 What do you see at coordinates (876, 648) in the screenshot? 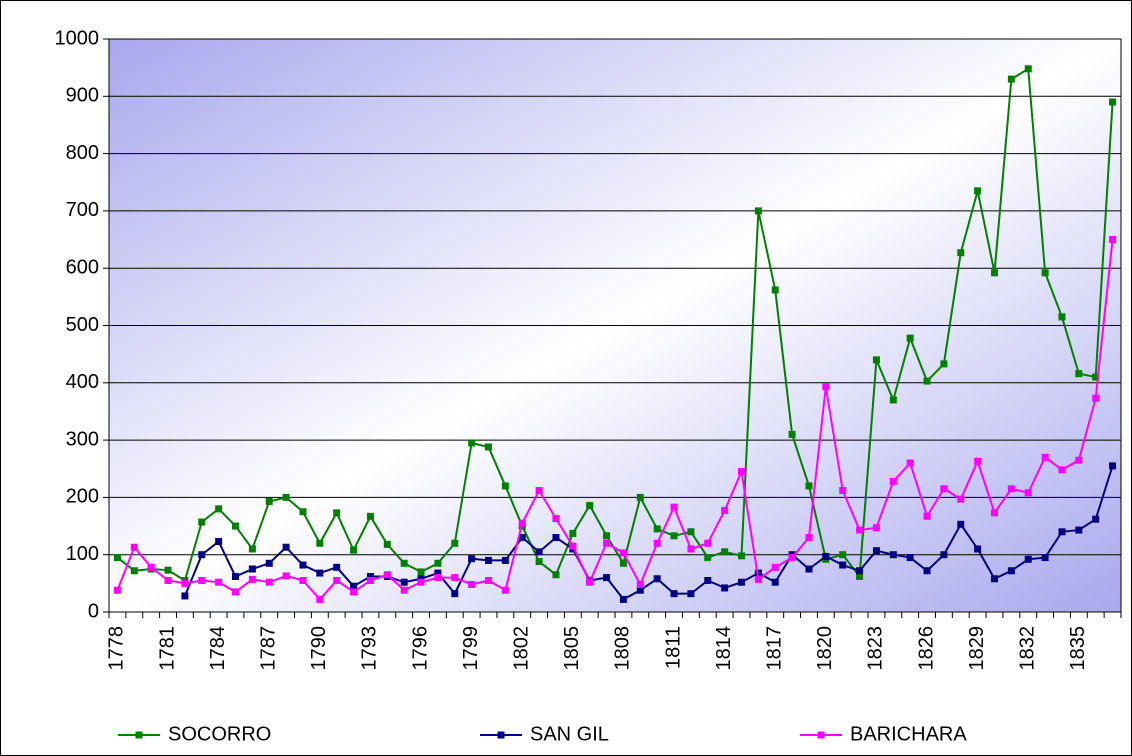
I see `x-tick-label: 1823` at bounding box center [876, 648].